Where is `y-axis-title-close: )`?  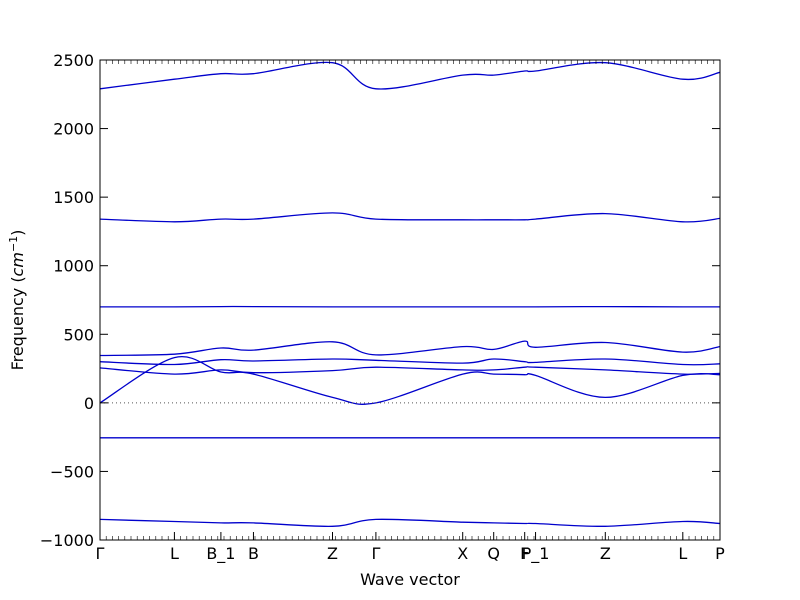 y-axis-title-close: ) is located at coordinates (17, 233).